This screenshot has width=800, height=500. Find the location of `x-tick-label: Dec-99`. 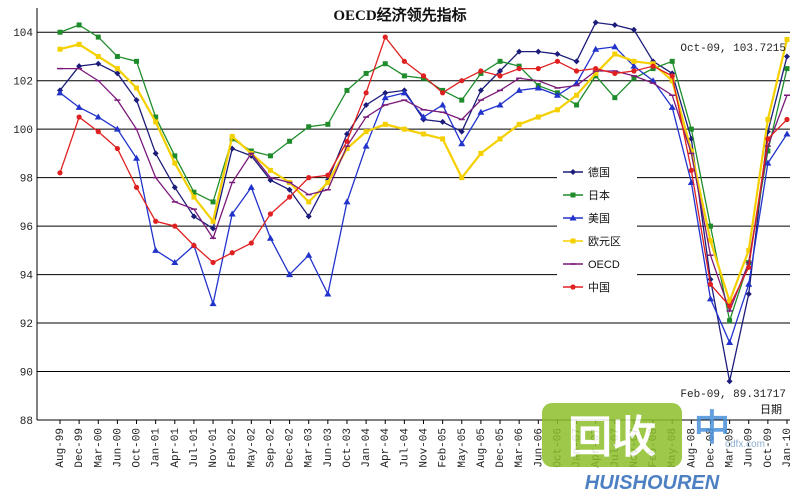

x-tick-label: Dec-99 is located at coordinates (80, 448).